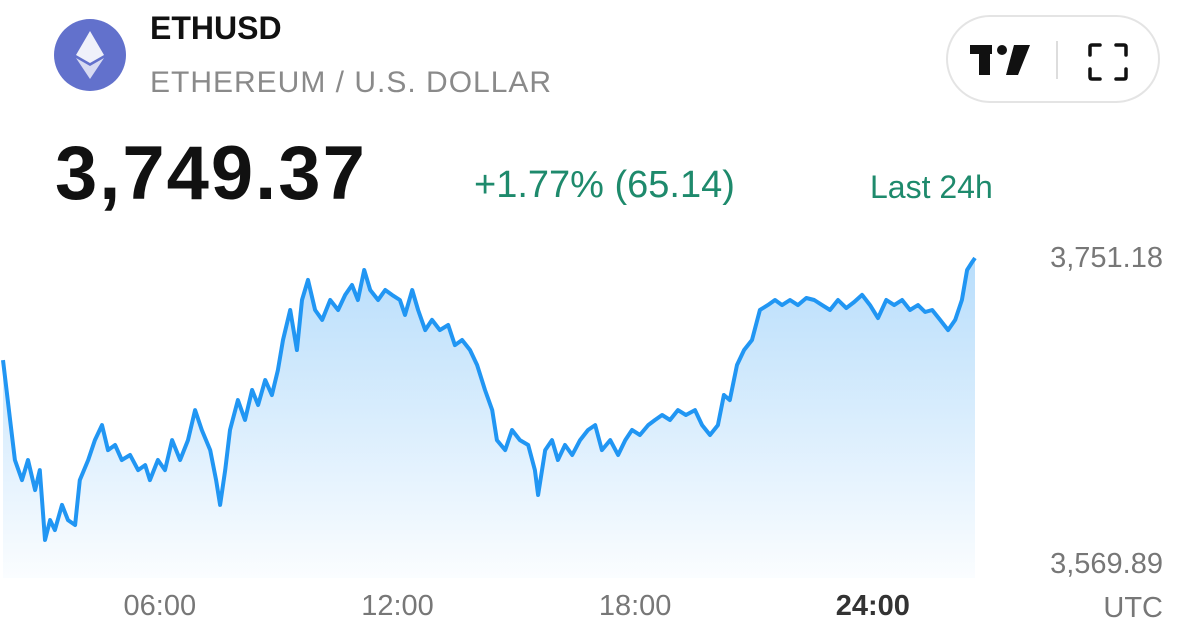 This screenshot has width=1199, height=643. Describe the element at coordinates (1053, 59) in the screenshot. I see `toolbar` at that location.